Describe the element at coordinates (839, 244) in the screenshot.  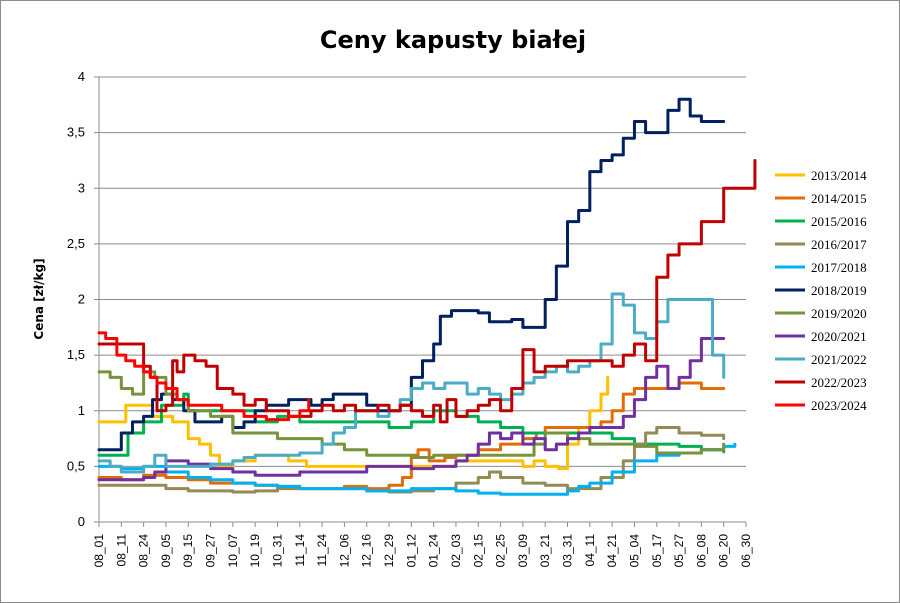
I see `legend-label: 2016/2017` at that location.